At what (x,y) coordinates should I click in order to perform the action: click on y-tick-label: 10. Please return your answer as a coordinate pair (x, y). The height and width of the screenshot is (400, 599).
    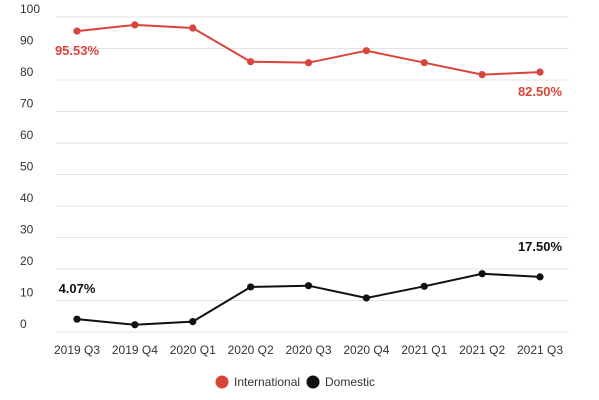
    Looking at the image, I should click on (27, 293).